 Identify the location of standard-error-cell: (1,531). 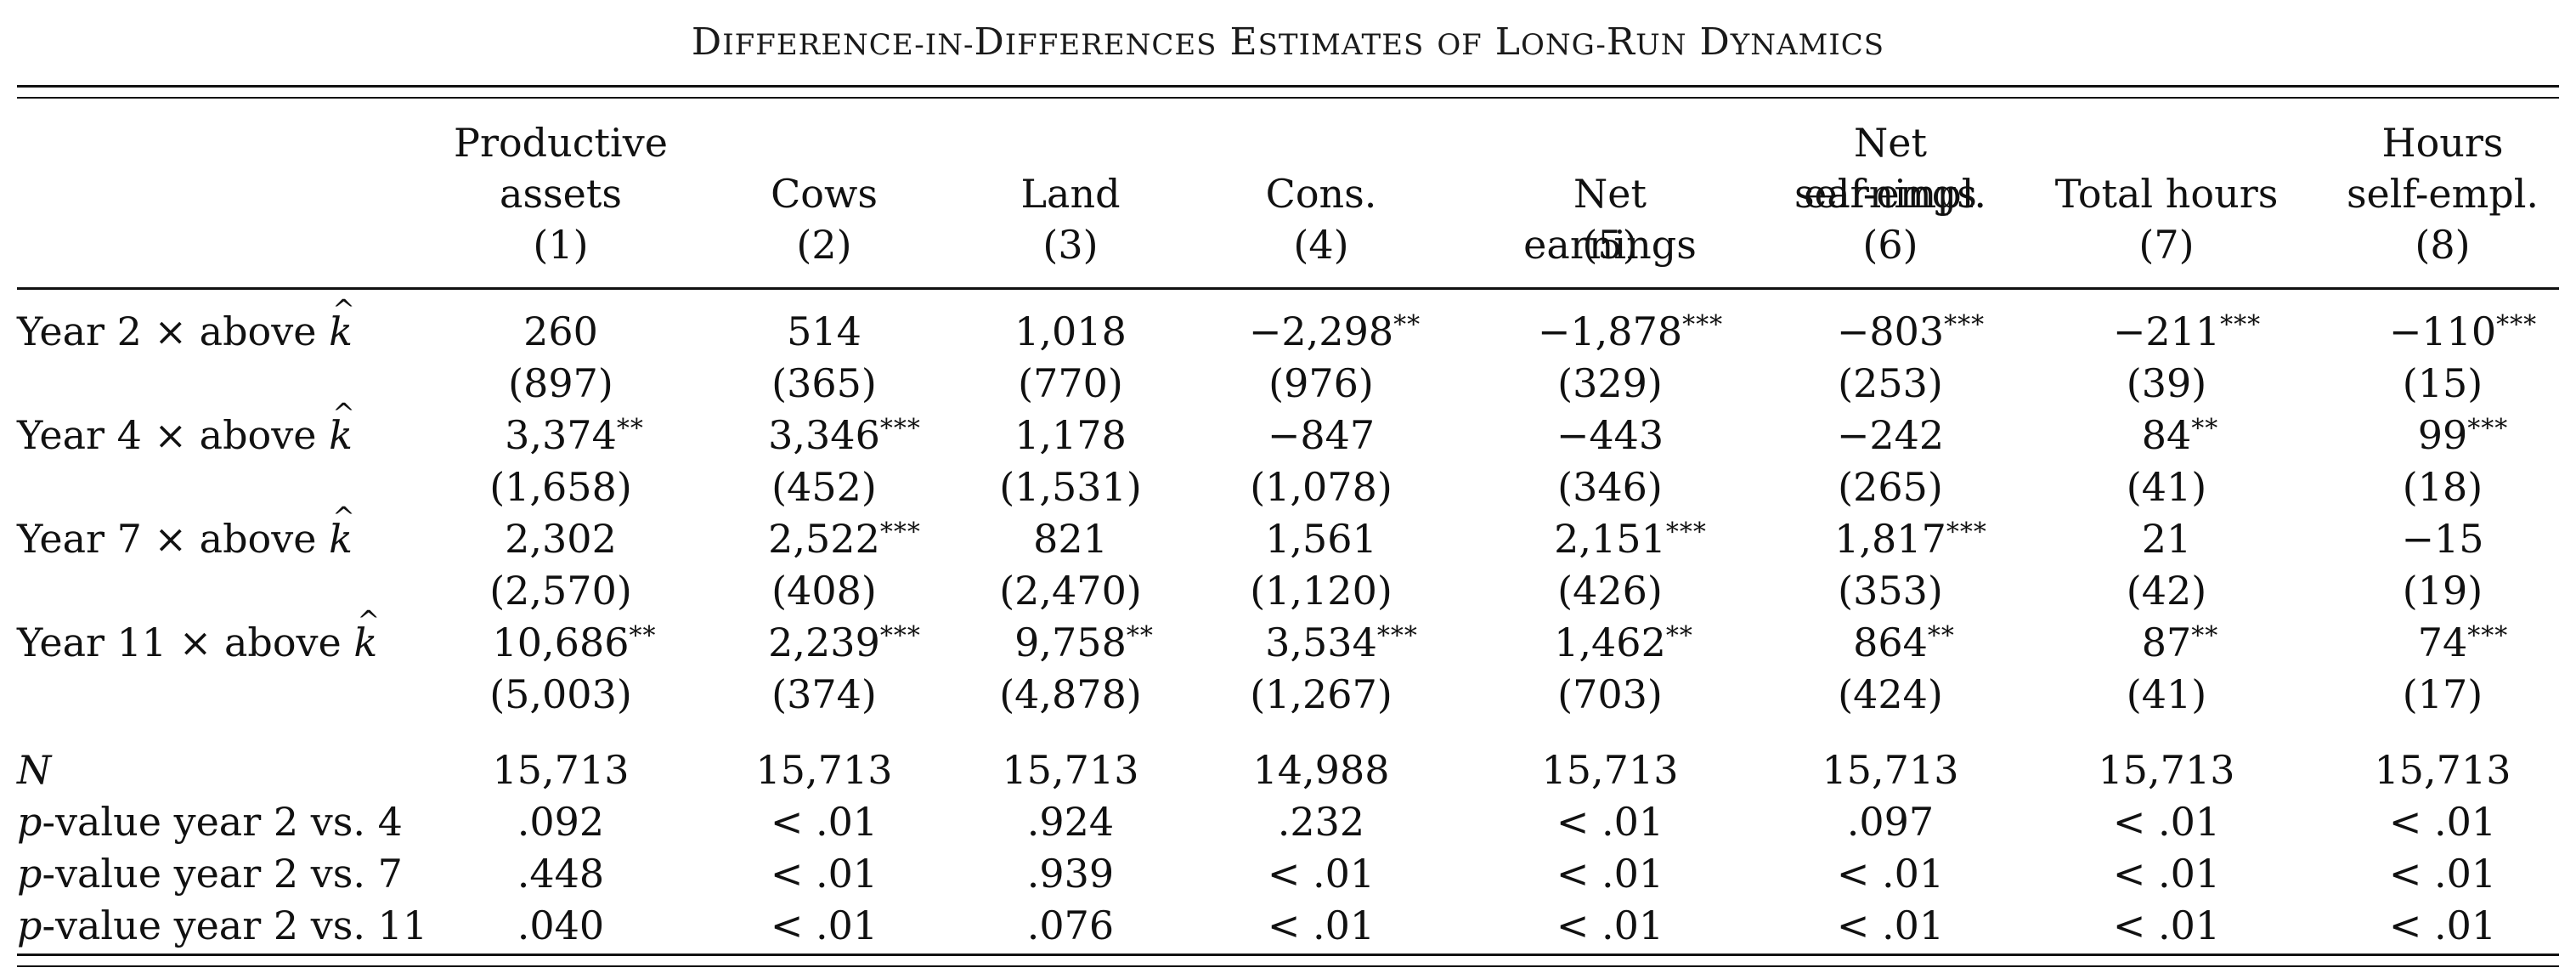
(1070, 487).